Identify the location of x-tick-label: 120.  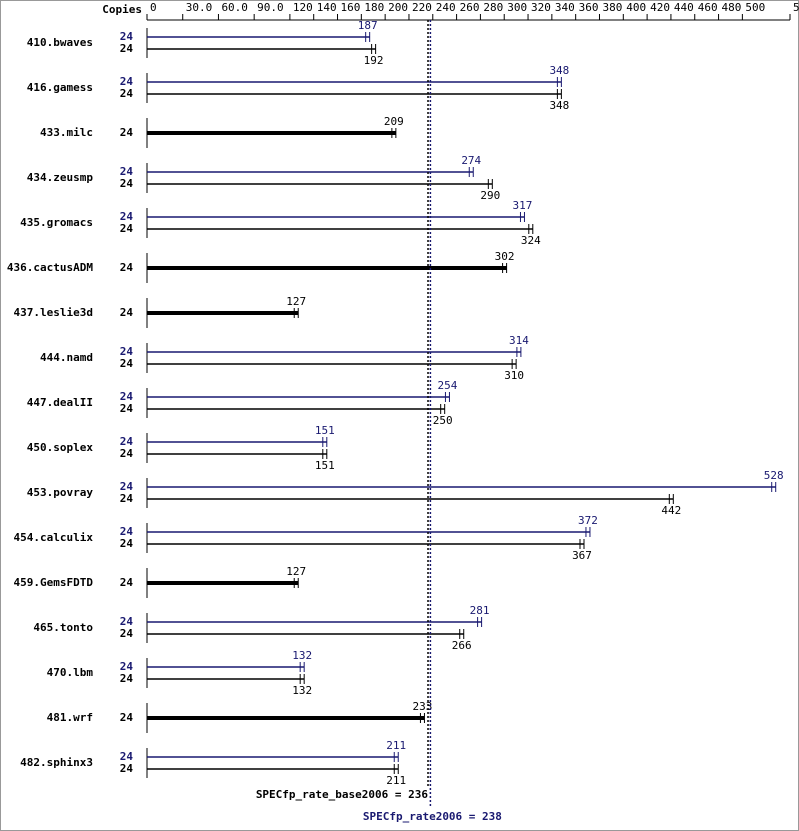
(303, 7).